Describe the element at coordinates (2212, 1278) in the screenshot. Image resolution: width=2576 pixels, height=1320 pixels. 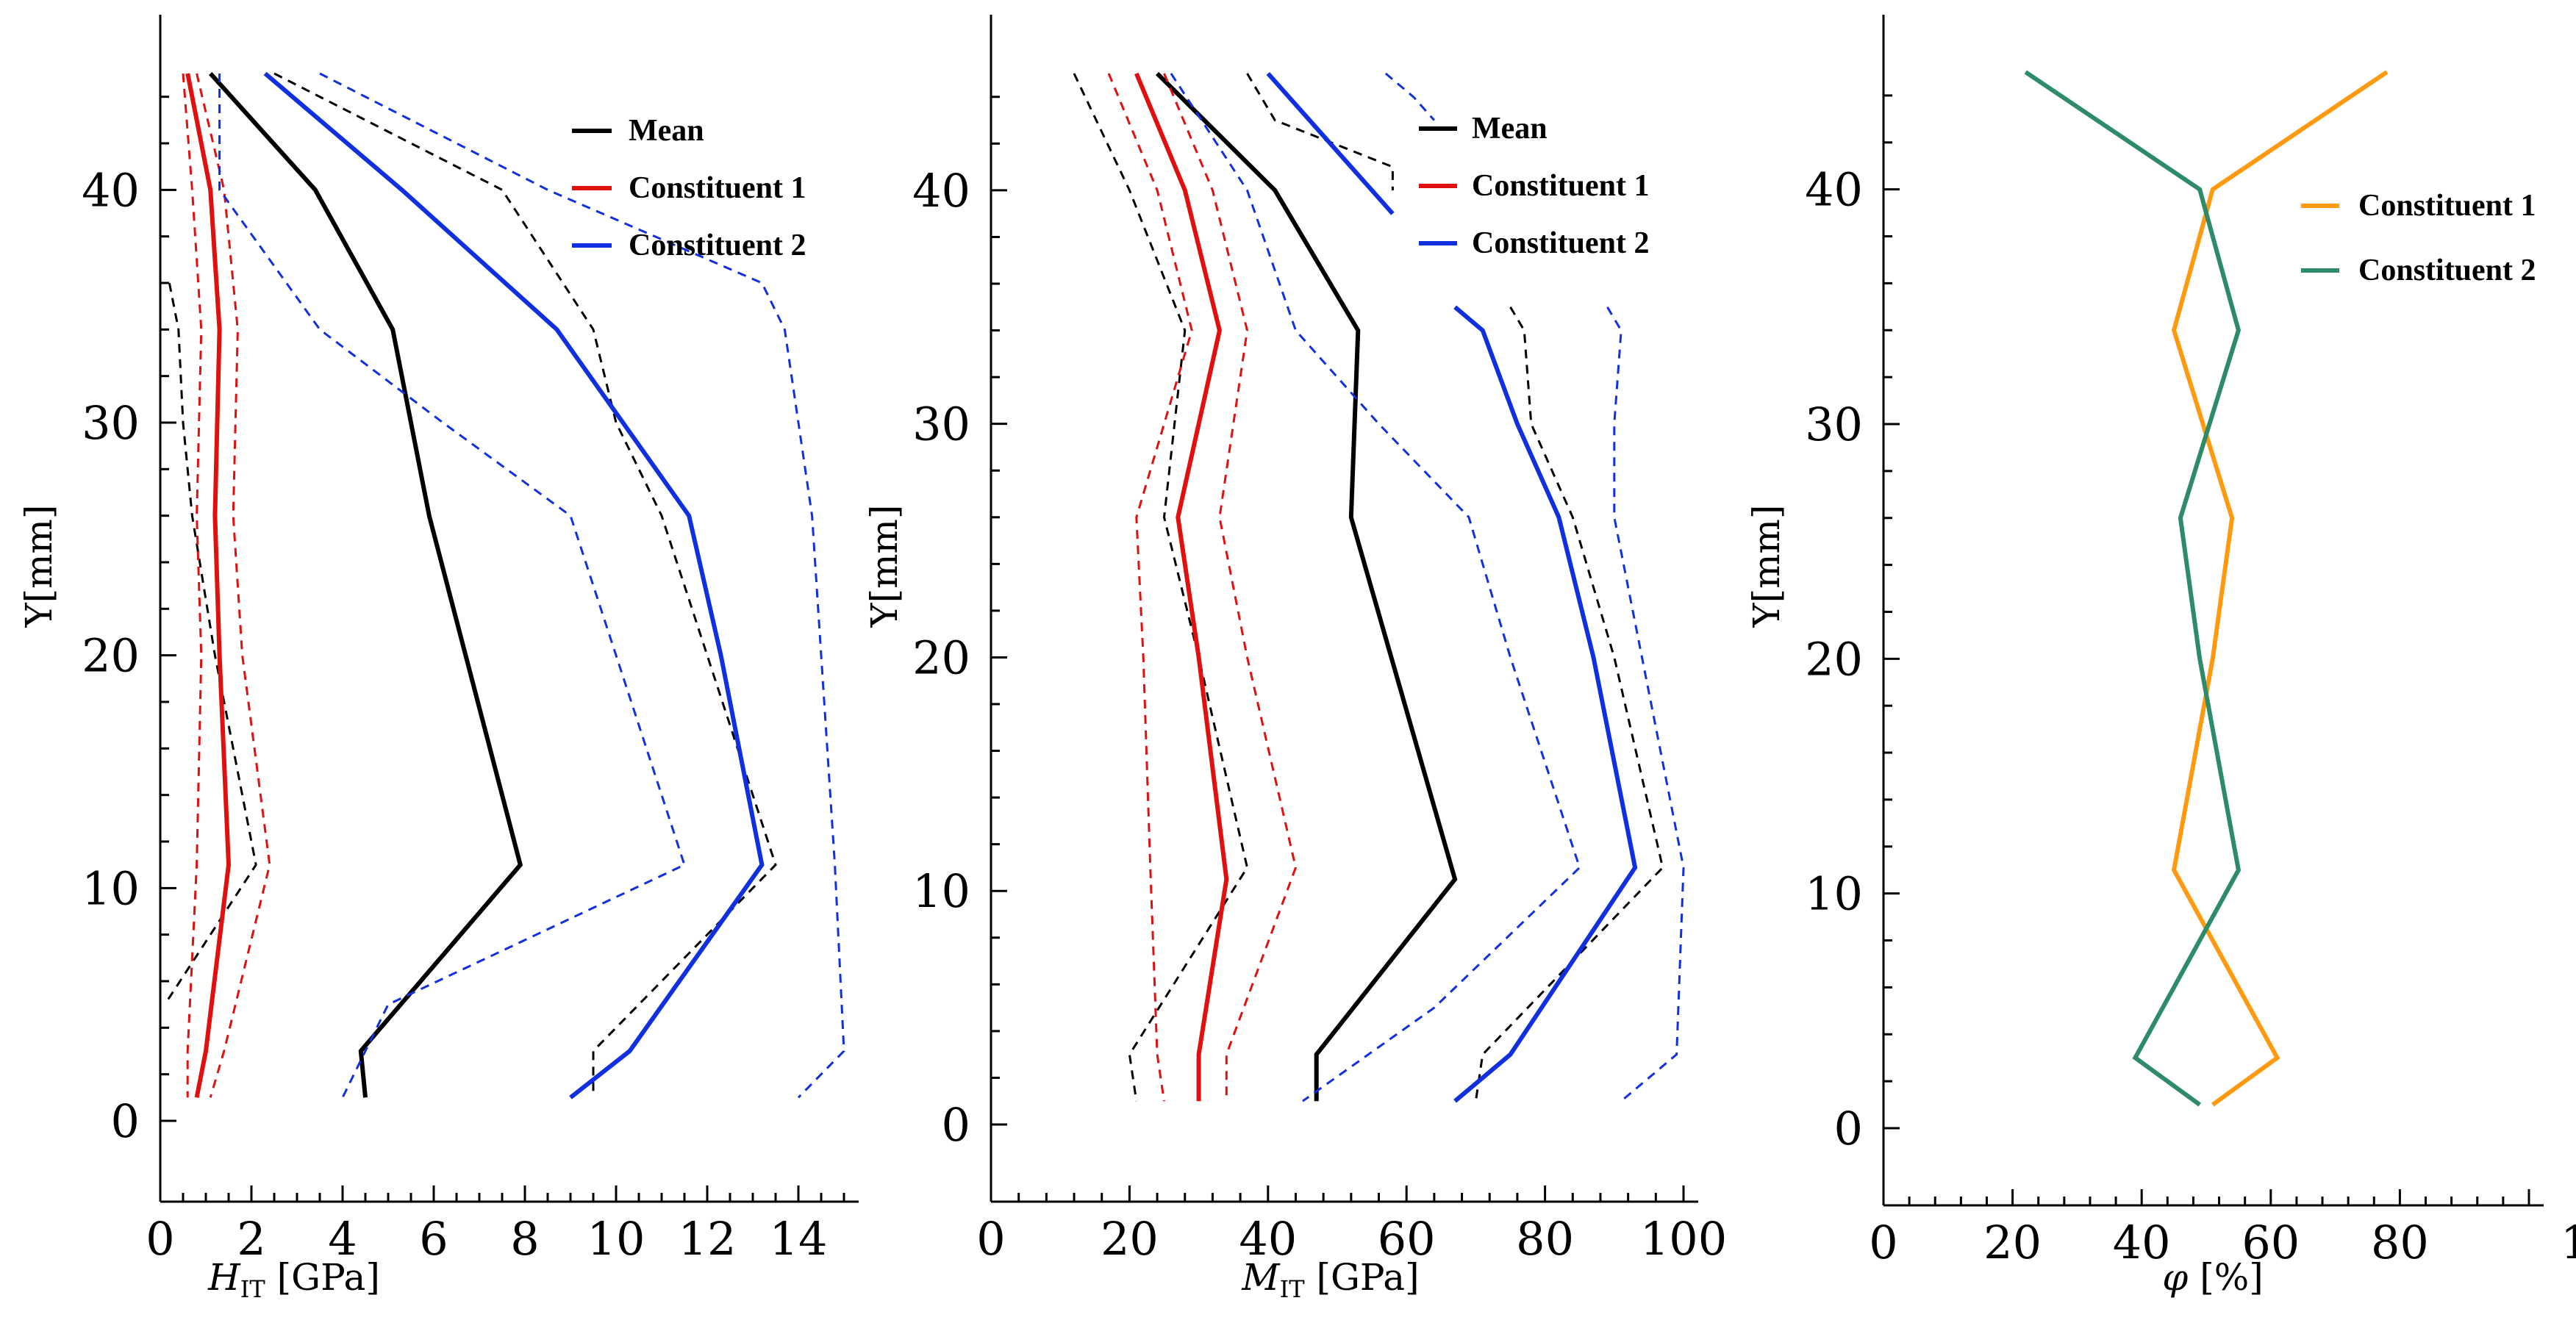
I see `x-axis-label-fraction: φ [%]` at that location.